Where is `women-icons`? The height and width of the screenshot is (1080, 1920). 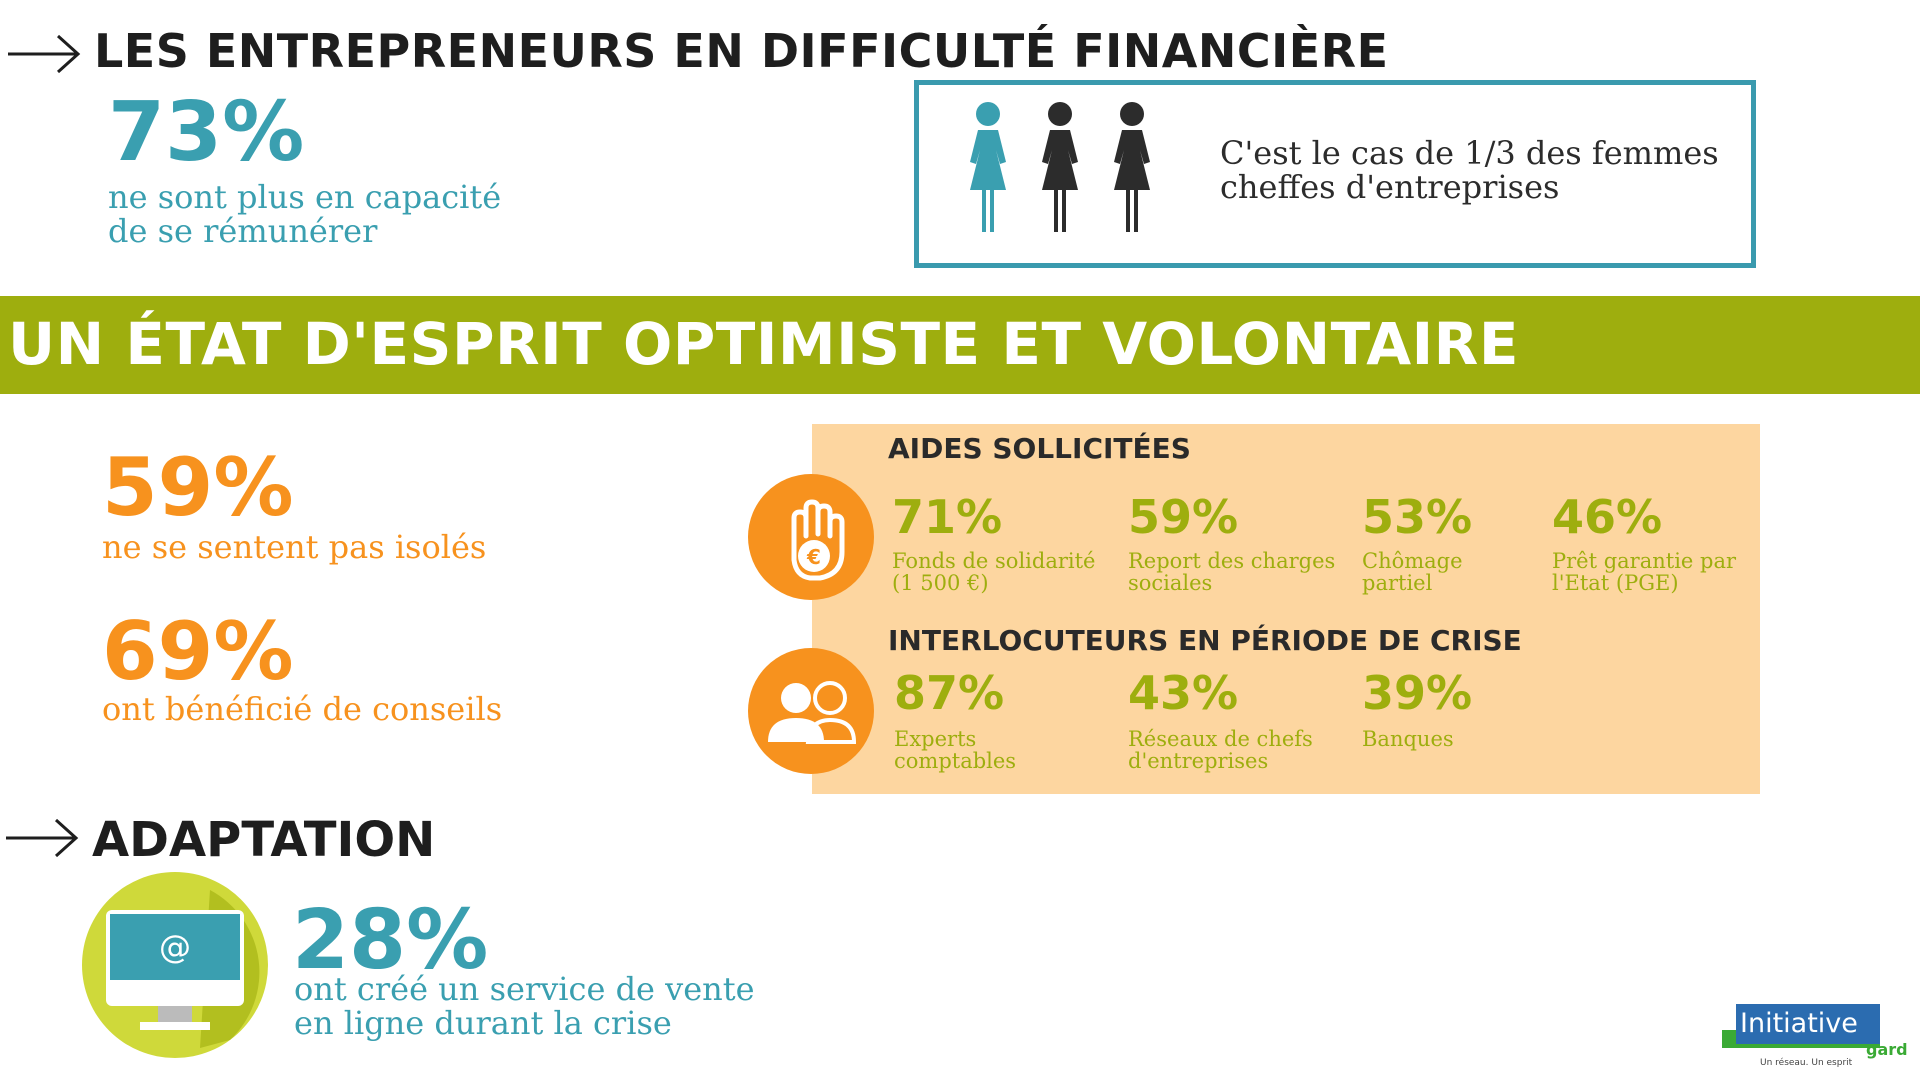
women-icons is located at coordinates (1060, 167).